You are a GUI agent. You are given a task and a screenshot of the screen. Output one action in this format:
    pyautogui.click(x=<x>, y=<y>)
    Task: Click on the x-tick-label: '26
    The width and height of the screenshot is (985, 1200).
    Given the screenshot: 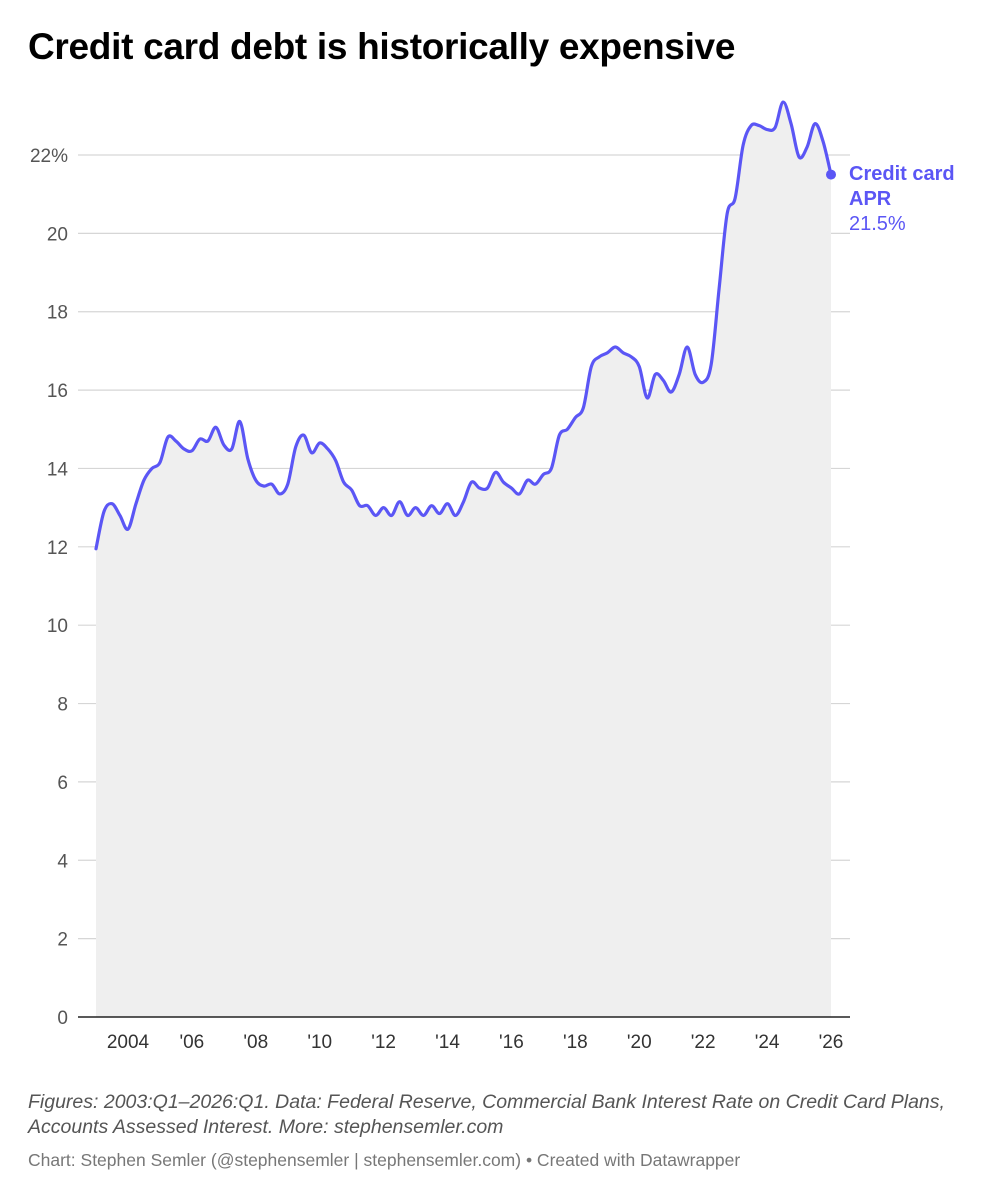 What is the action you would take?
    pyautogui.click(x=831, y=1042)
    